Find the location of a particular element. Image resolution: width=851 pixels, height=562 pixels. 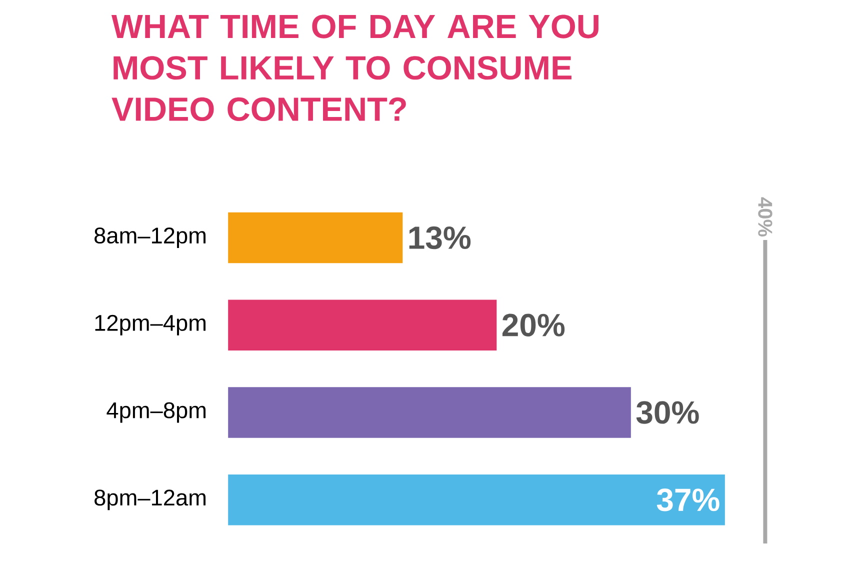

y-tick-label: 4pm–8pm is located at coordinates (156, 412).